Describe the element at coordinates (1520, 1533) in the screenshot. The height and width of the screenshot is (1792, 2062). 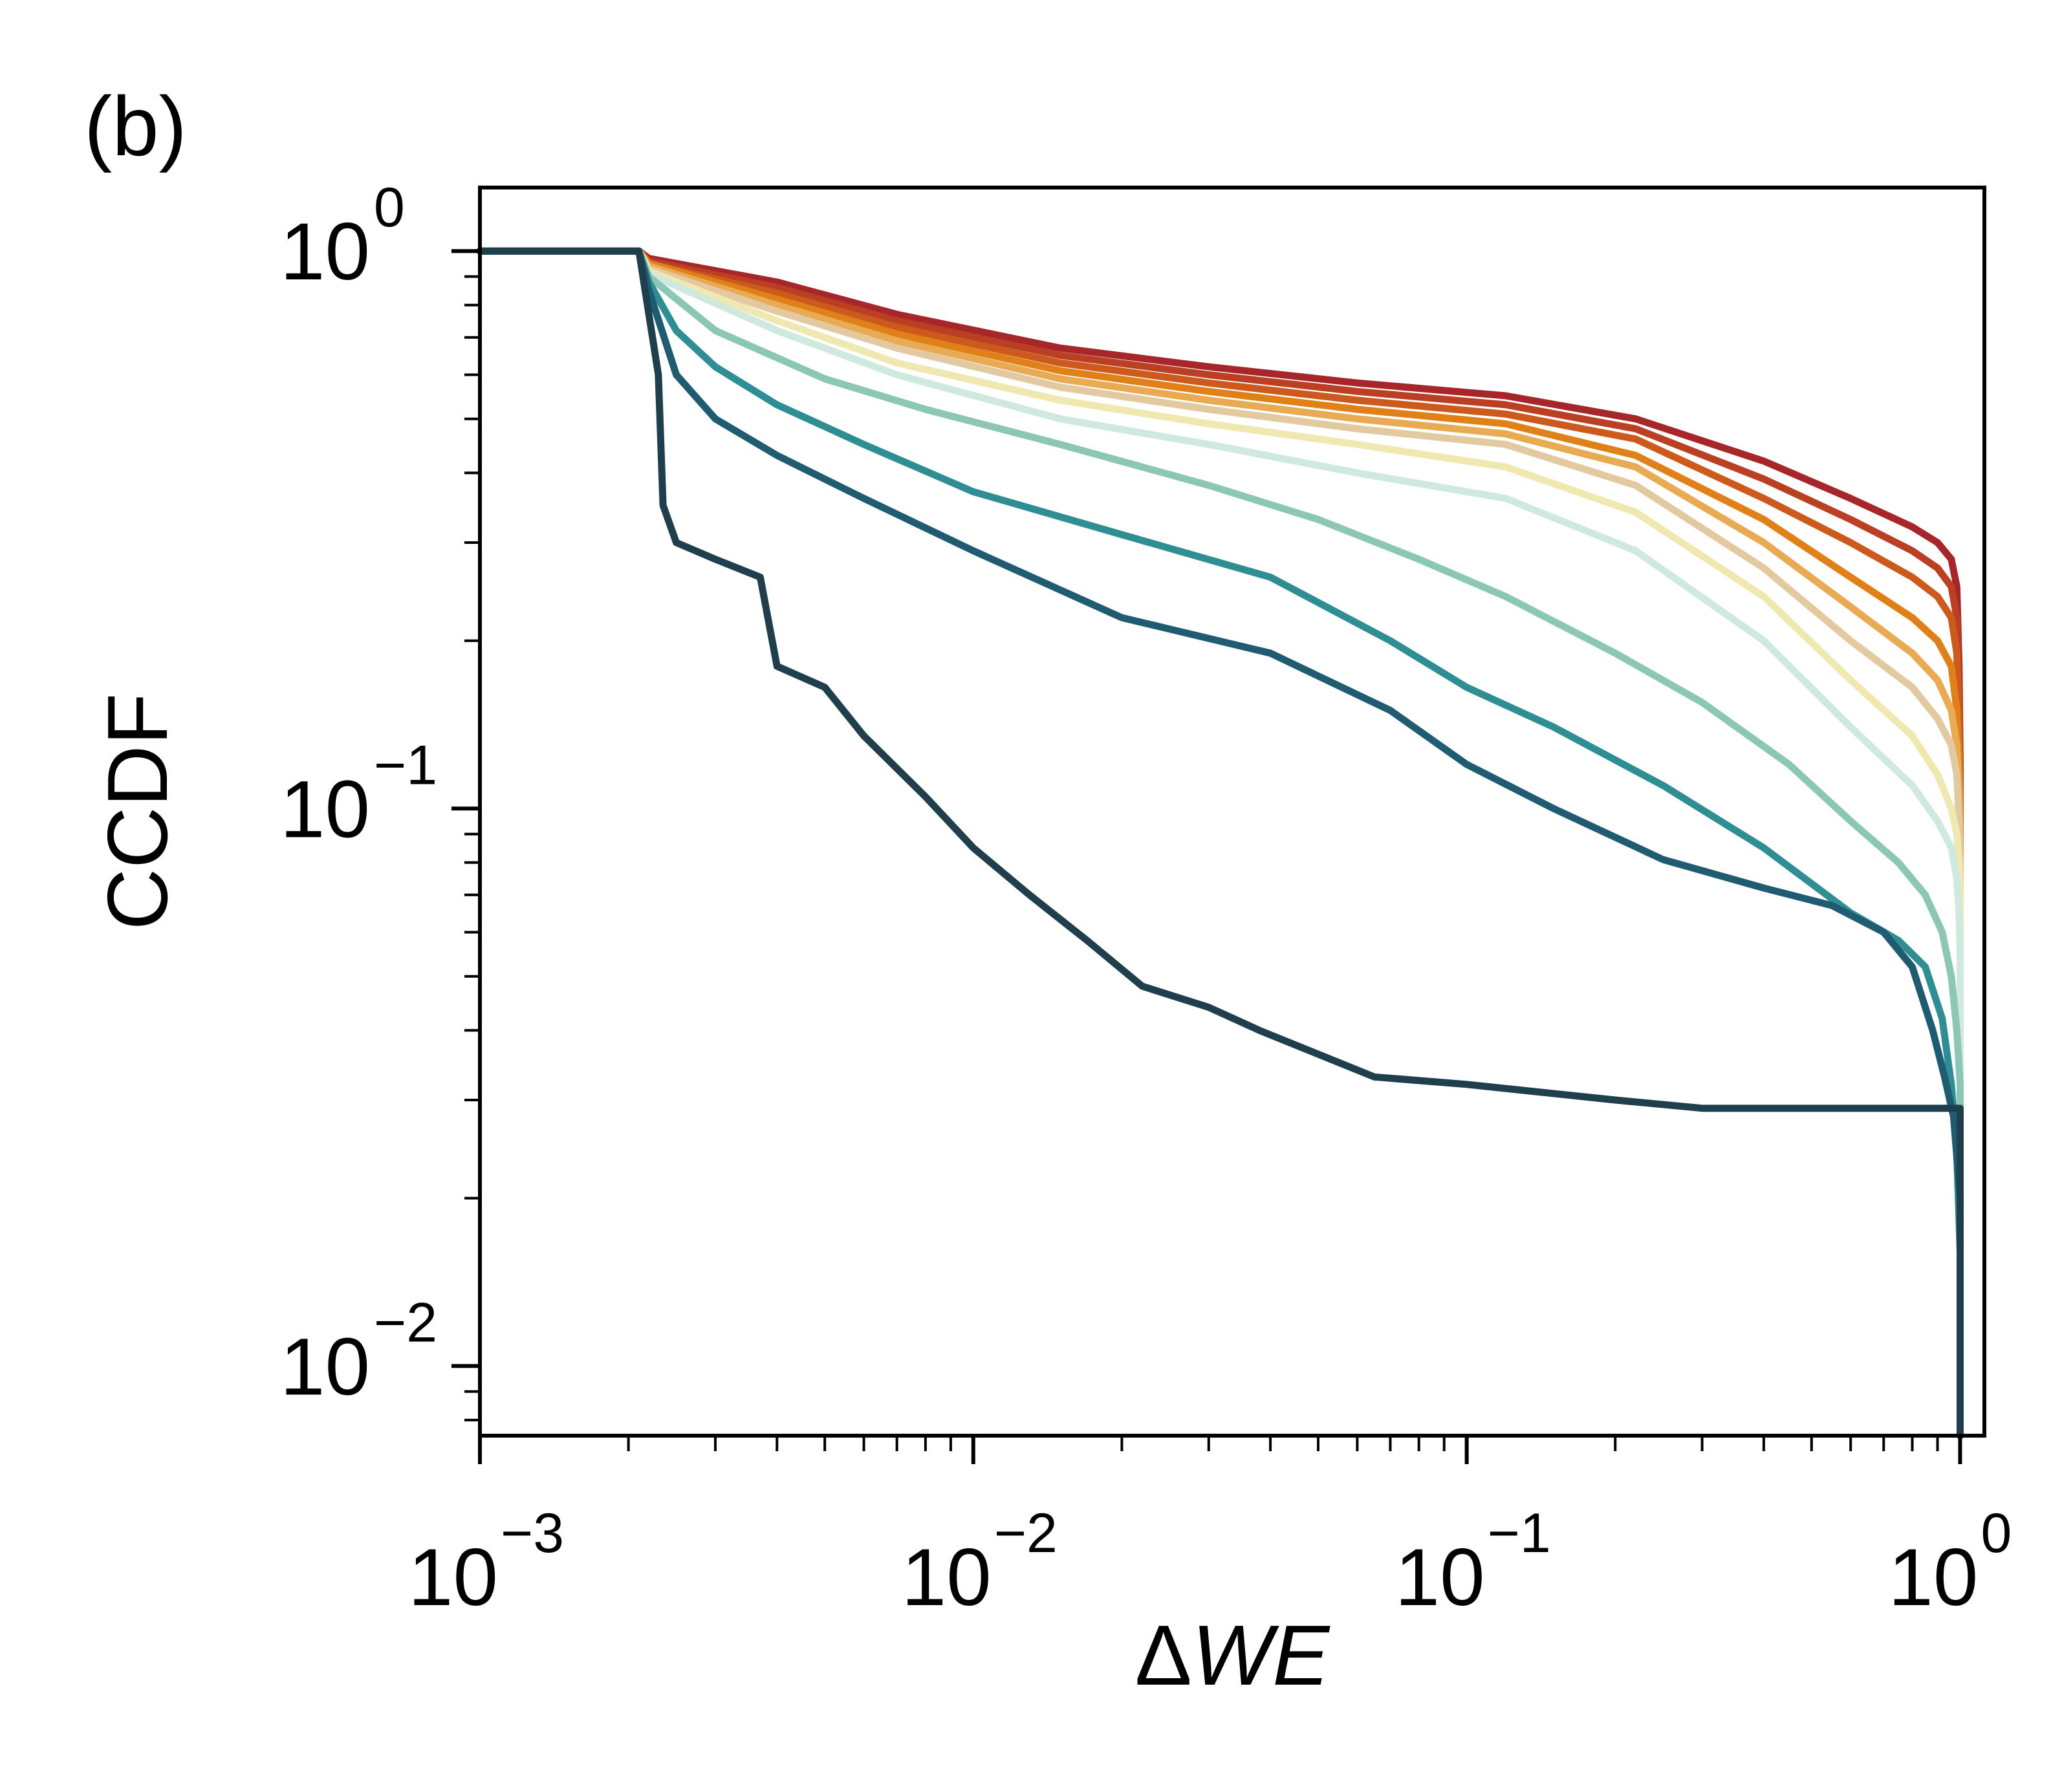
I see `x-tick-exponent: −1` at that location.